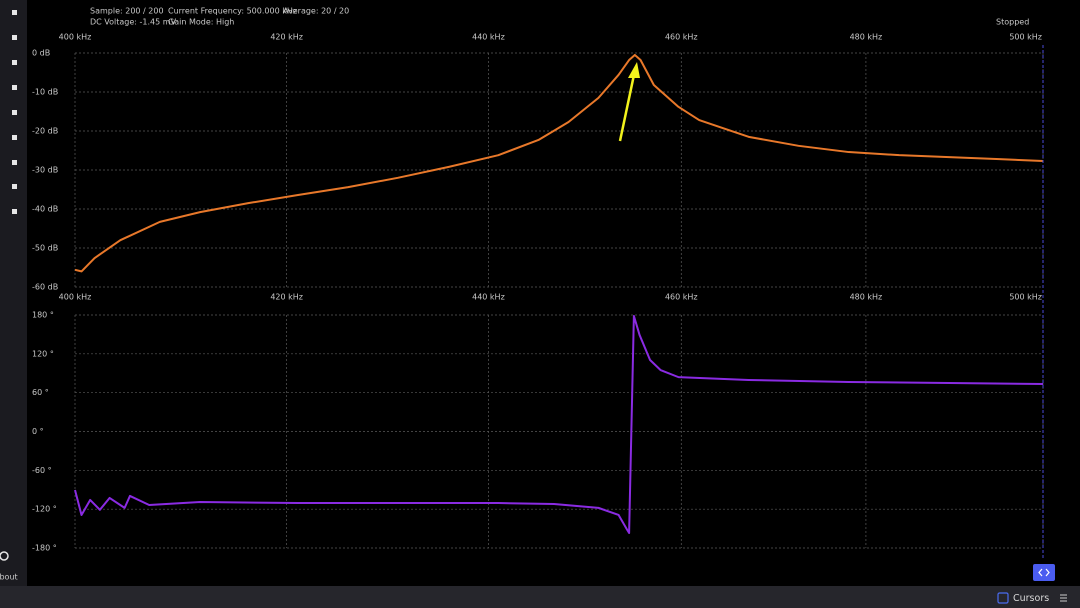 This screenshot has height=608, width=1080. I want to click on dc-voltage: DC Voltage: -1.45 mV, so click(133, 22).